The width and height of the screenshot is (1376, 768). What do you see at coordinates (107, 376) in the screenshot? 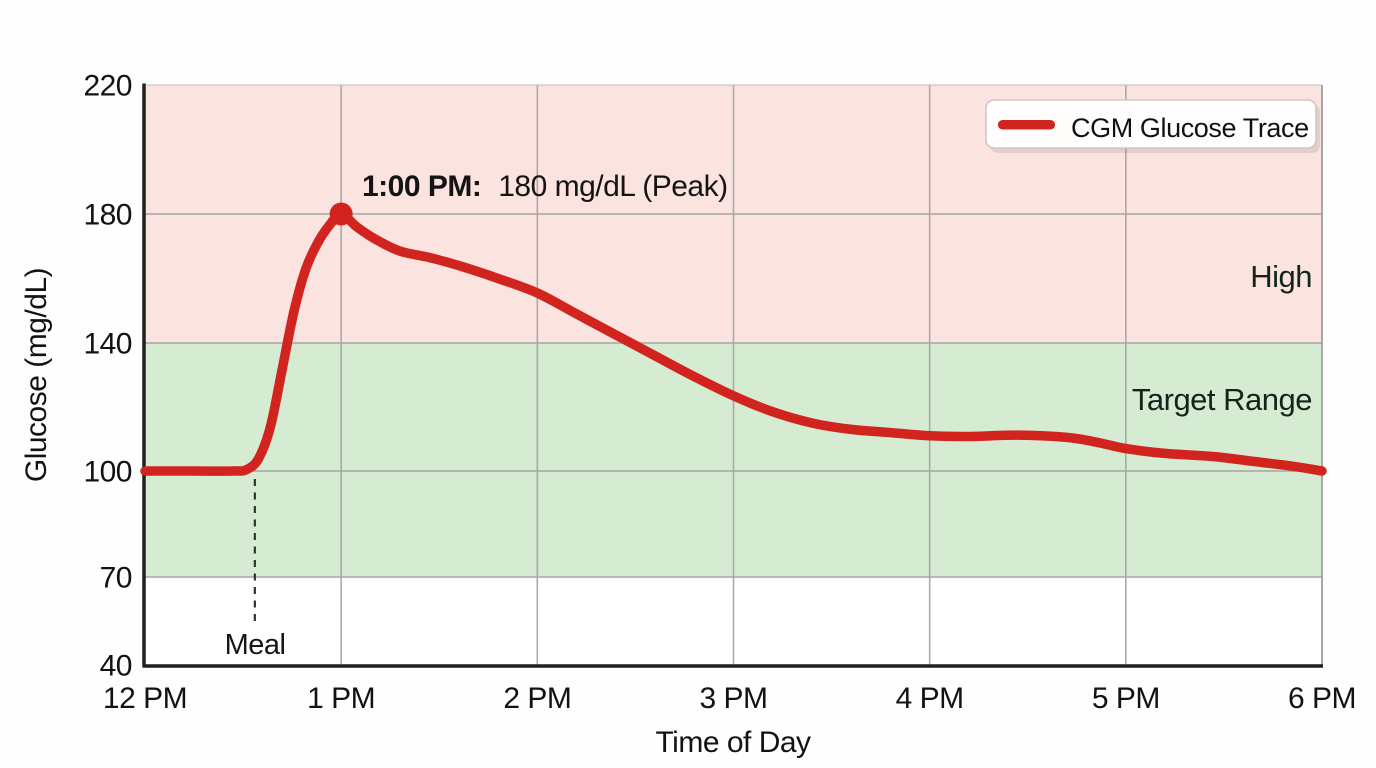
I see `y-axis-tick-labels: 40 70 100 140 180 220` at bounding box center [107, 376].